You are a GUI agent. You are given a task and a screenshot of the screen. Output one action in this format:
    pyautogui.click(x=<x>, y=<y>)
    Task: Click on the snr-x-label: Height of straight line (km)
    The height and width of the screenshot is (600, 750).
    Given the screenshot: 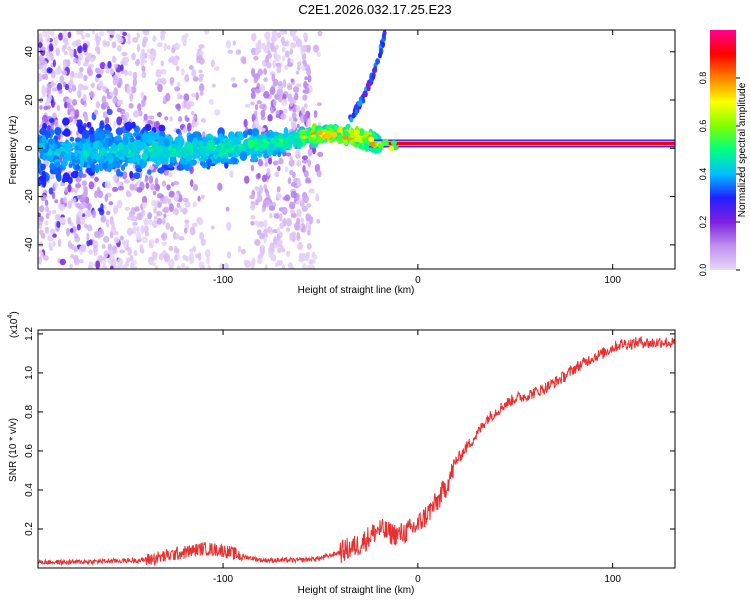 What is the action you would take?
    pyautogui.click(x=356, y=590)
    